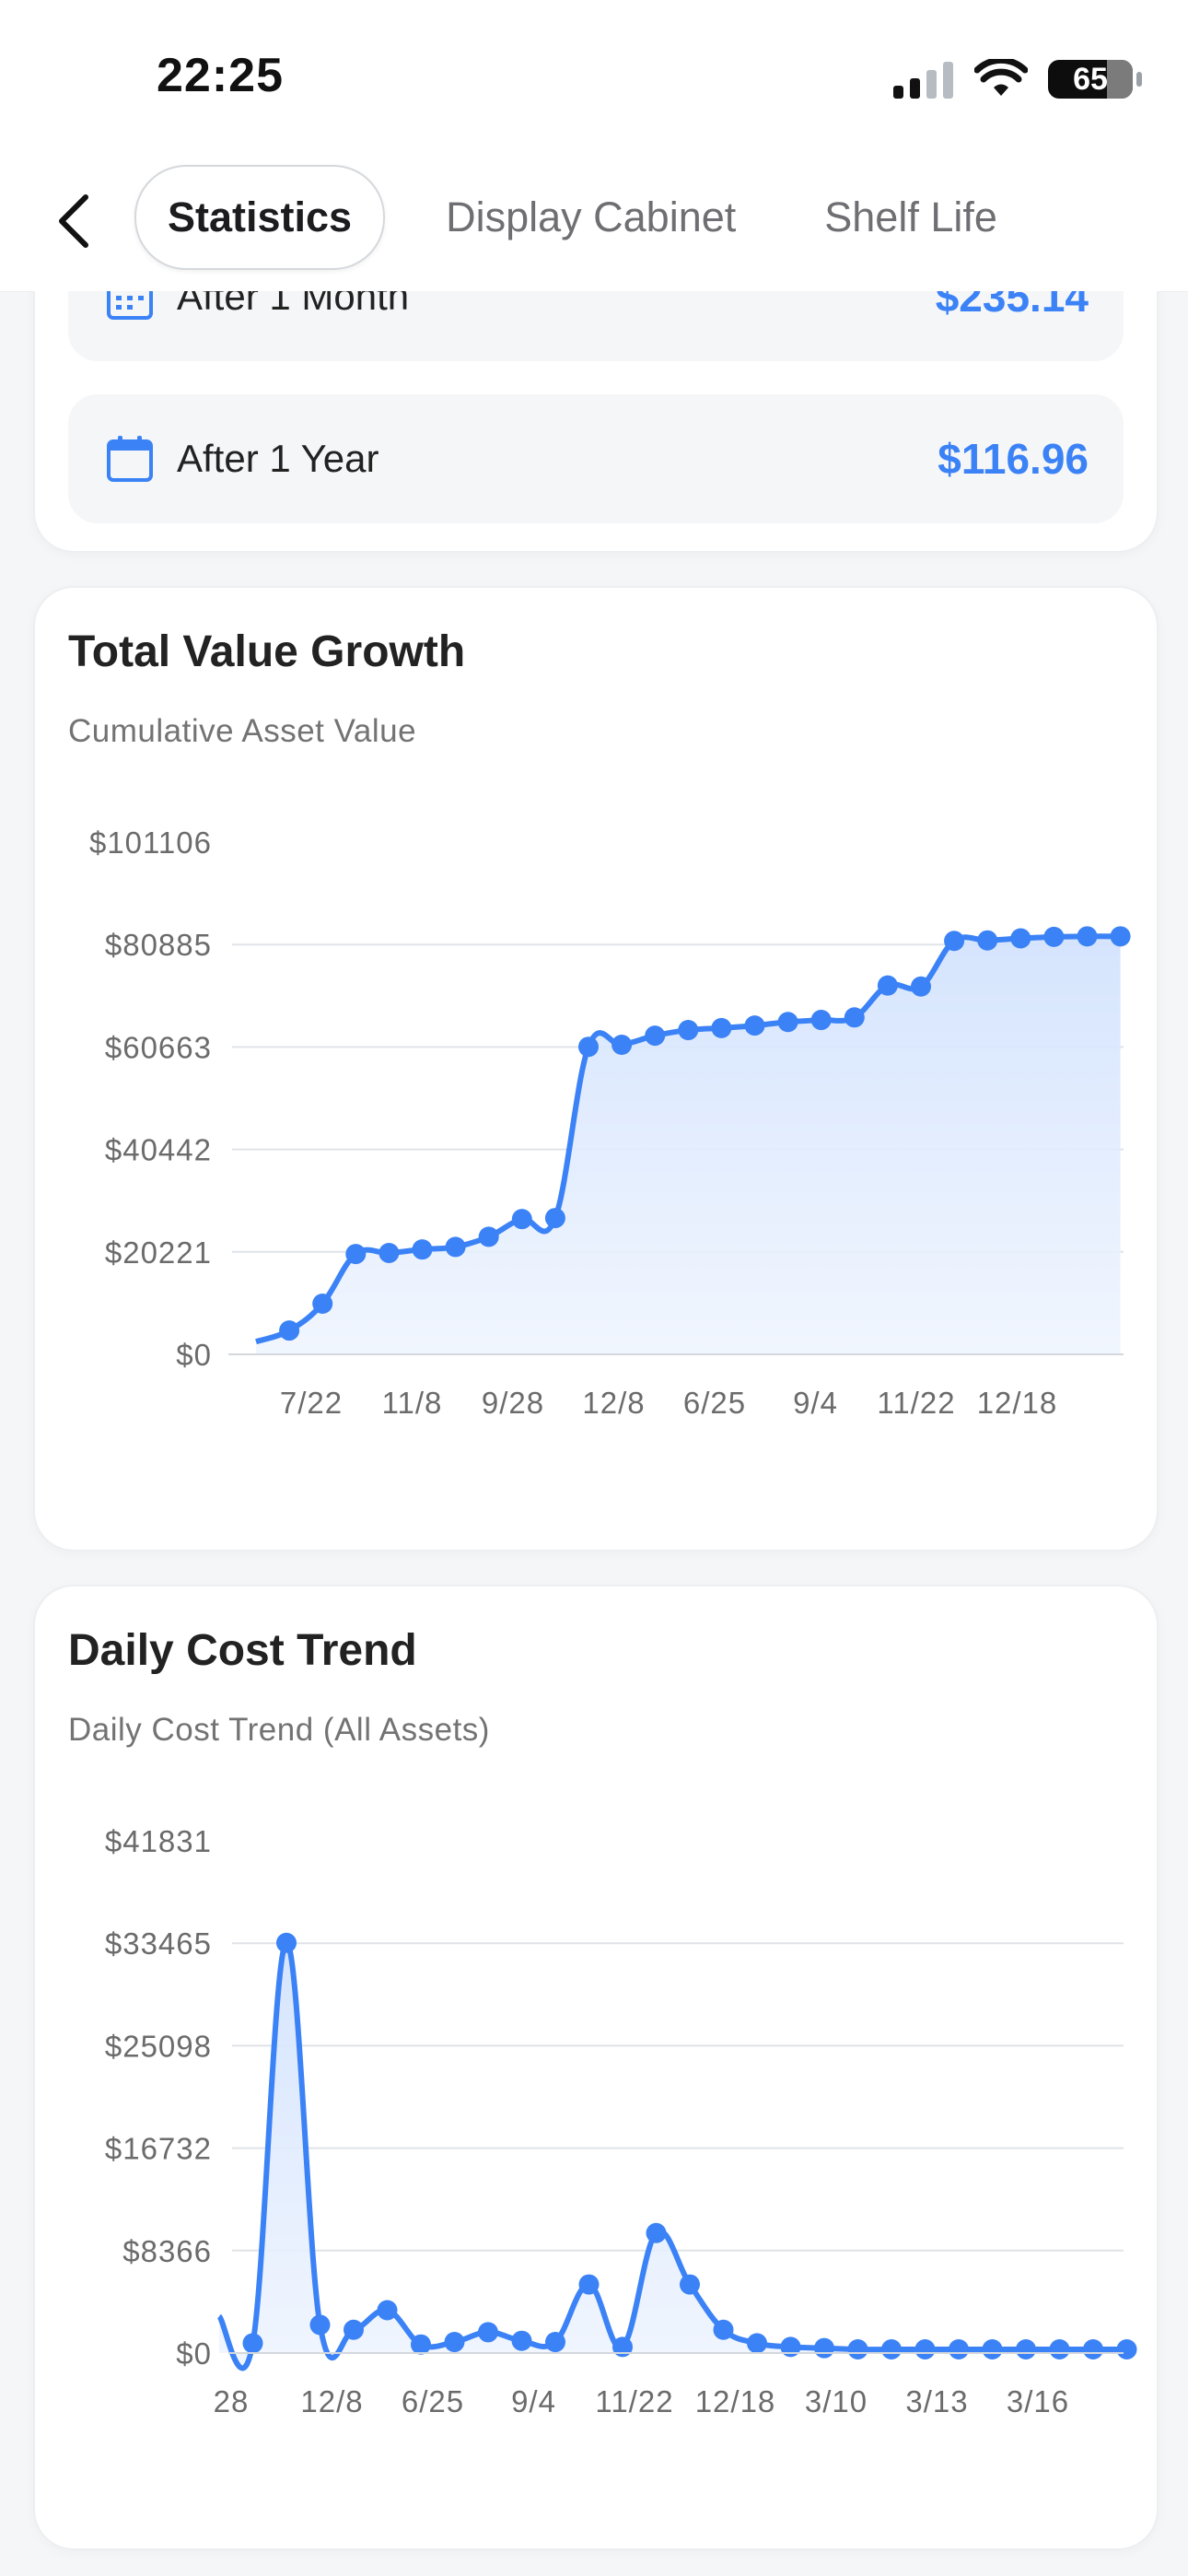  What do you see at coordinates (910, 216) in the screenshot?
I see `tab-shelf-life: Shelf Life` at bounding box center [910, 216].